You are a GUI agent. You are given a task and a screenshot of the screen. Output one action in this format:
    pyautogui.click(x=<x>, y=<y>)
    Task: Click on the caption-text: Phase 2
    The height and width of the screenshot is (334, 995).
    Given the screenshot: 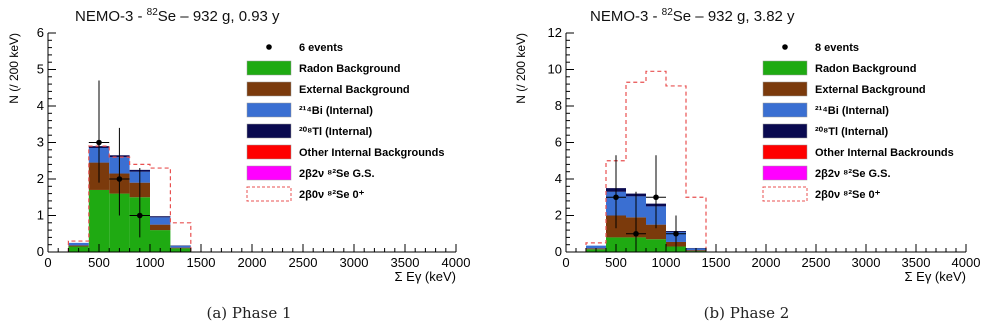 What is the action you would take?
    pyautogui.click(x=759, y=313)
    